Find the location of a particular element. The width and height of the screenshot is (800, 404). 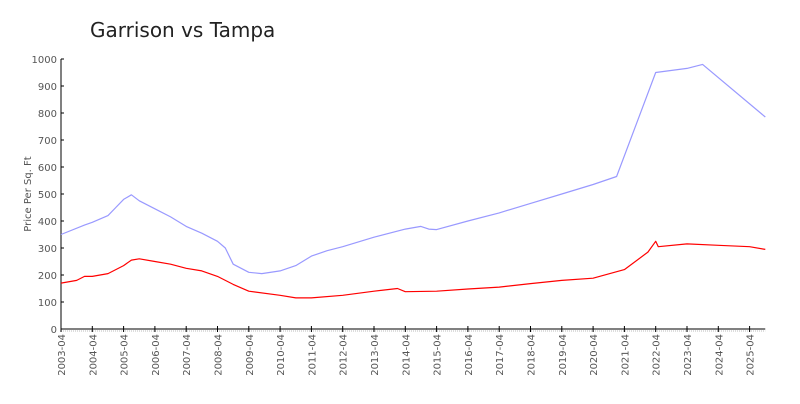

x-tick-label: 2007-04 is located at coordinates (187, 355).